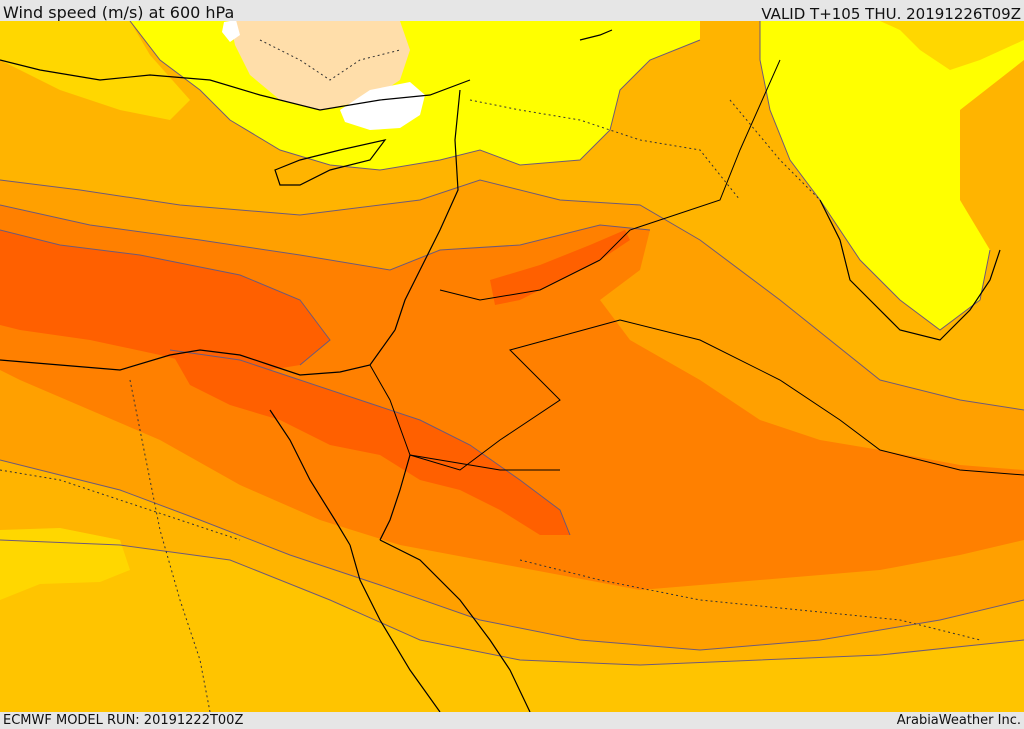 This screenshot has height=729, width=1024. Describe the element at coordinates (95, 70) in the screenshot. I see `band-gold-north` at that location.